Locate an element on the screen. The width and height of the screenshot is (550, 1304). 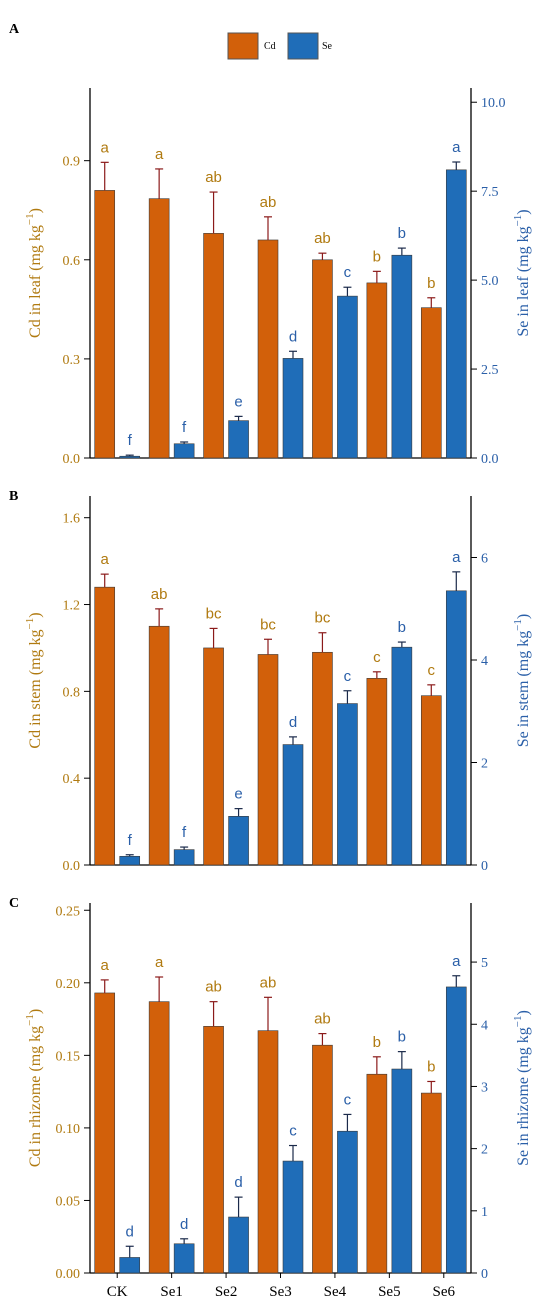
left-axis-title: Cd in rhizome (mg kg−1) is located at coordinates (34, 1088).